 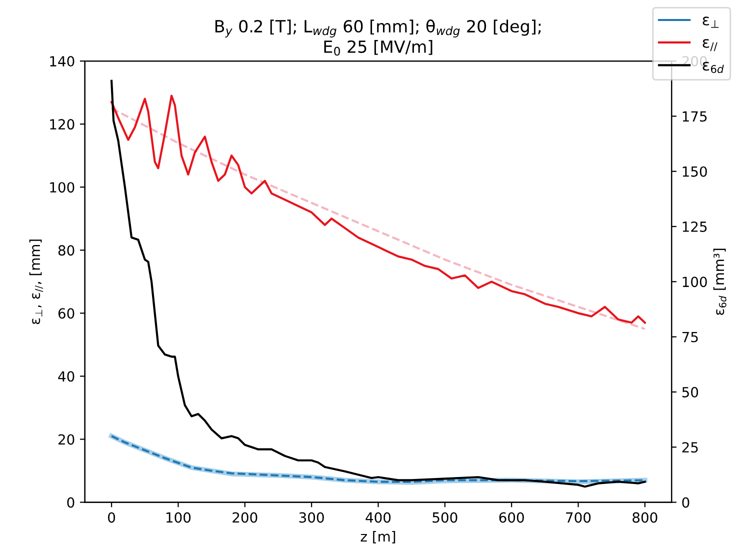 What do you see at coordinates (690, 447) in the screenshot?
I see `y2-tick-label: 25` at bounding box center [690, 447].